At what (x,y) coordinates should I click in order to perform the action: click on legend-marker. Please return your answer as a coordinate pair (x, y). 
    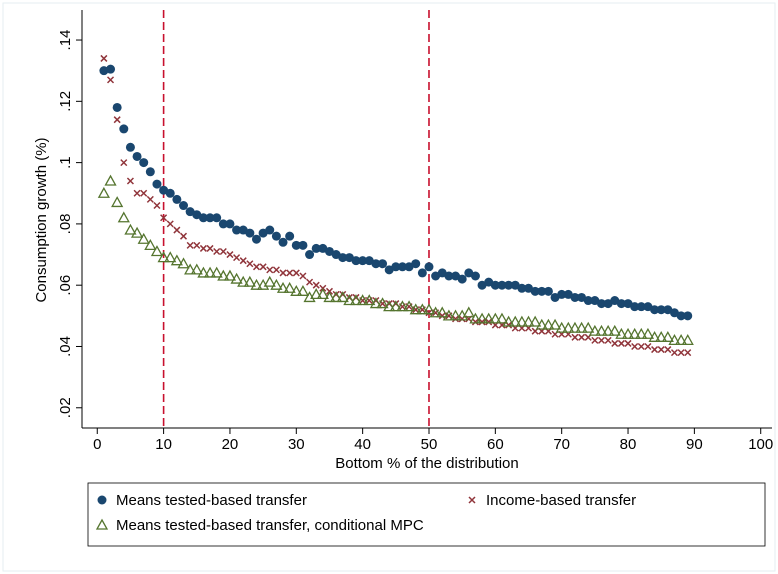
    Looking at the image, I should click on (472, 500).